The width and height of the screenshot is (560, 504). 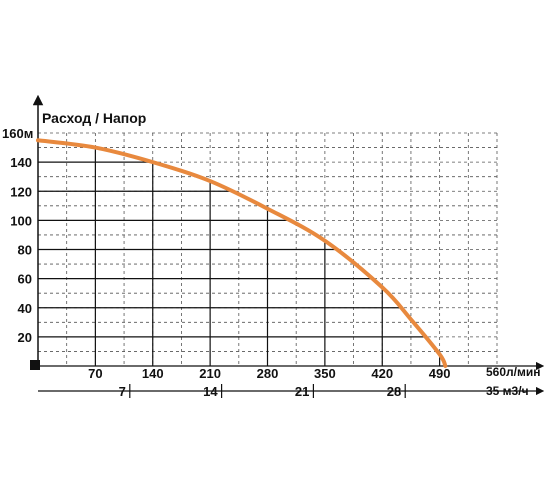 I want to click on y-tick-label: 100, so click(x=21, y=220).